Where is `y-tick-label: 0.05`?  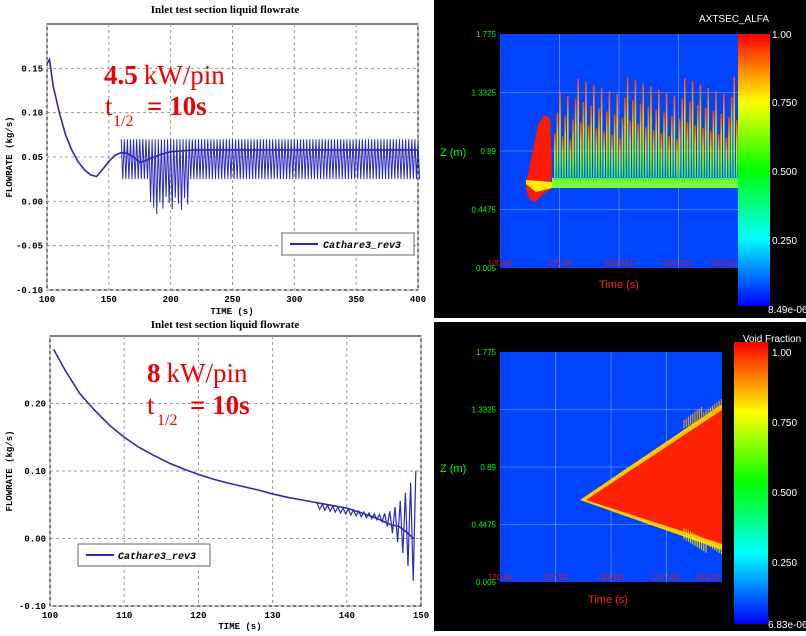
y-tick-label: 0.05 is located at coordinates (32, 158).